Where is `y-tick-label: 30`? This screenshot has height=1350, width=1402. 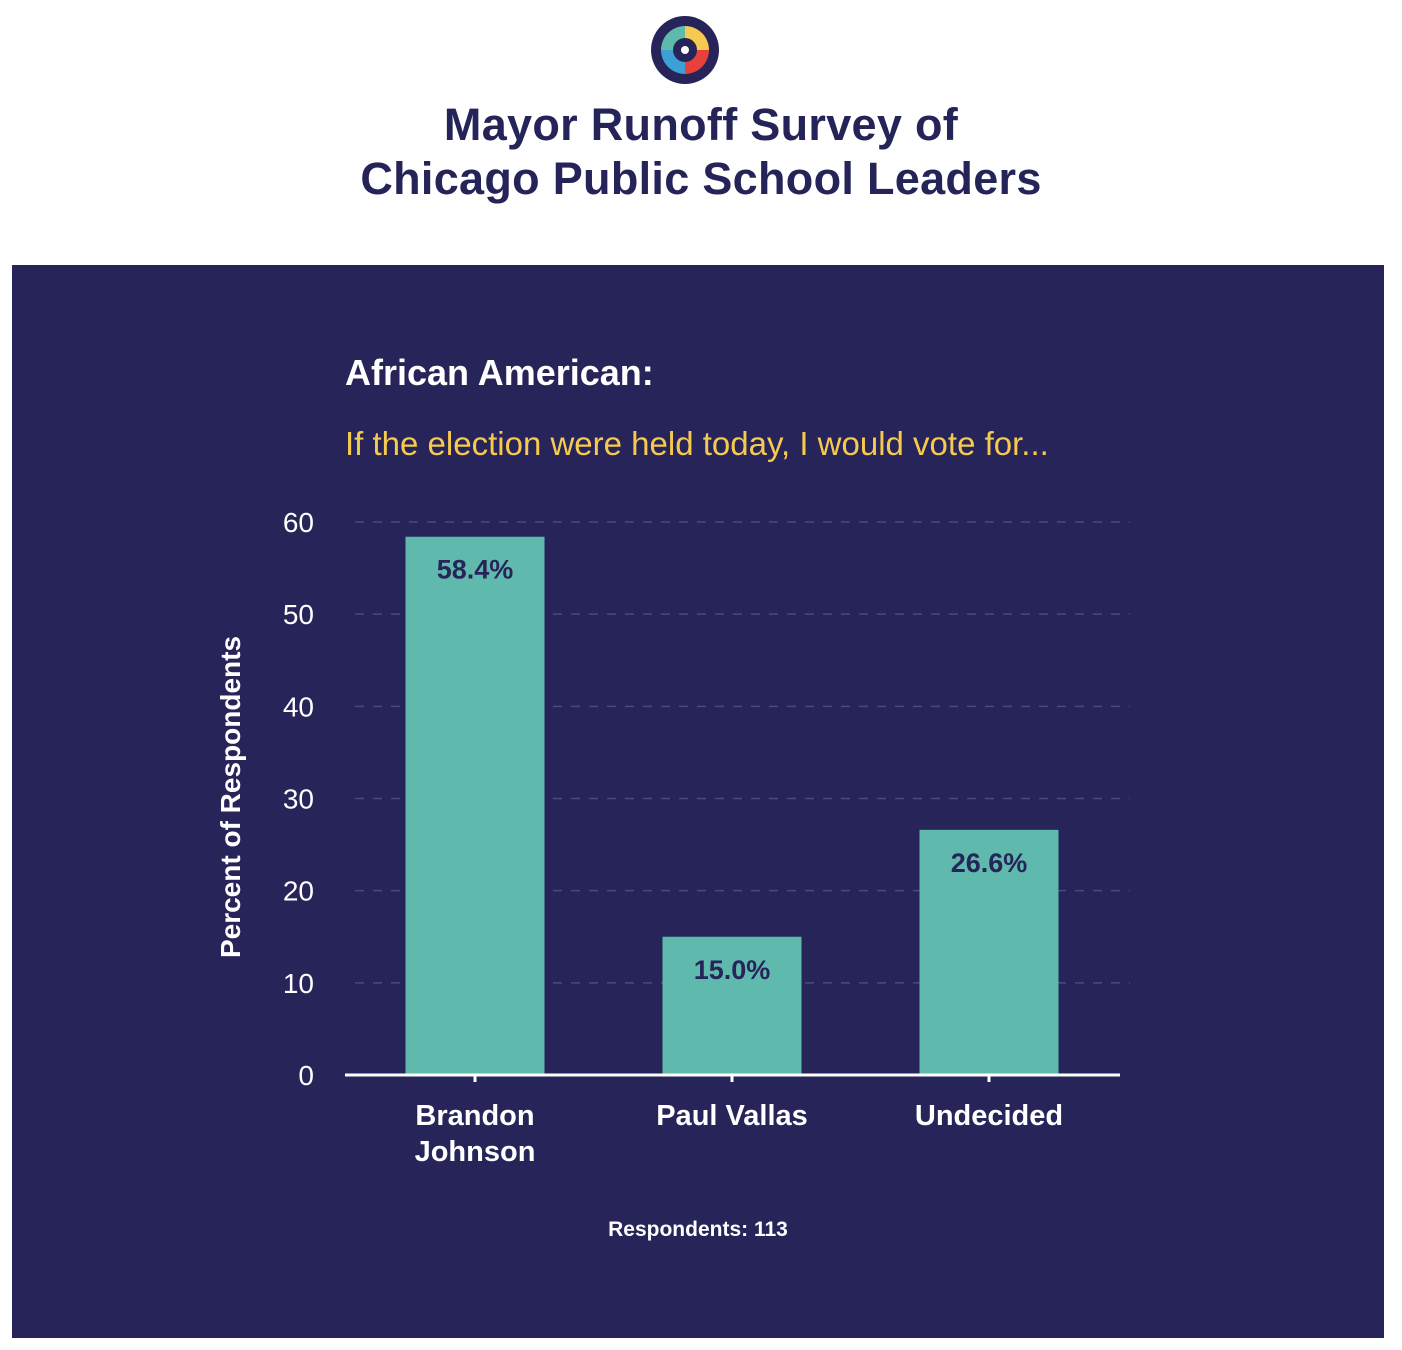
y-tick-label: 30 is located at coordinates (298, 799).